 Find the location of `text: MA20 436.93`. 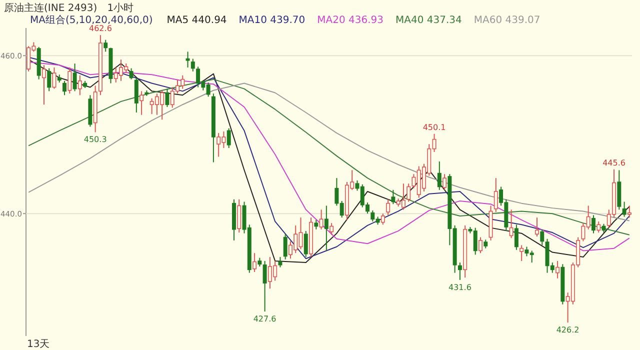

text: MA20 436.93 is located at coordinates (350, 20).